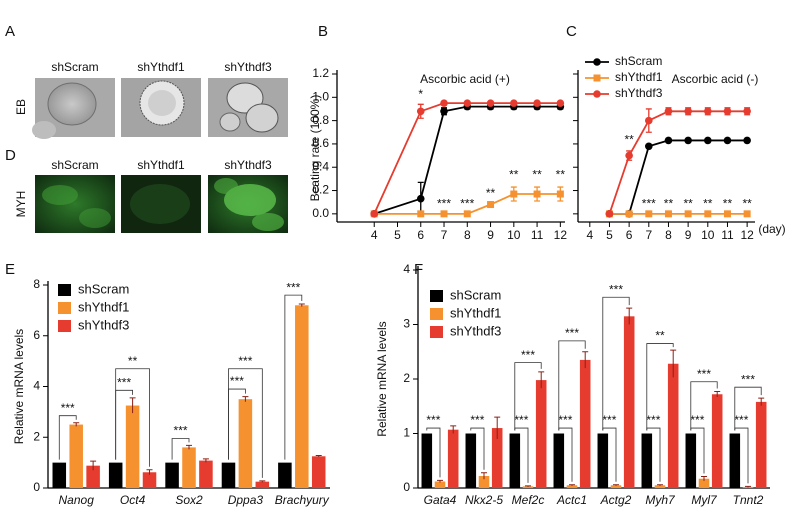 The height and width of the screenshot is (509, 800). Describe the element at coordinates (668, 235) in the screenshot. I see `x-tick-label: 8` at that location.